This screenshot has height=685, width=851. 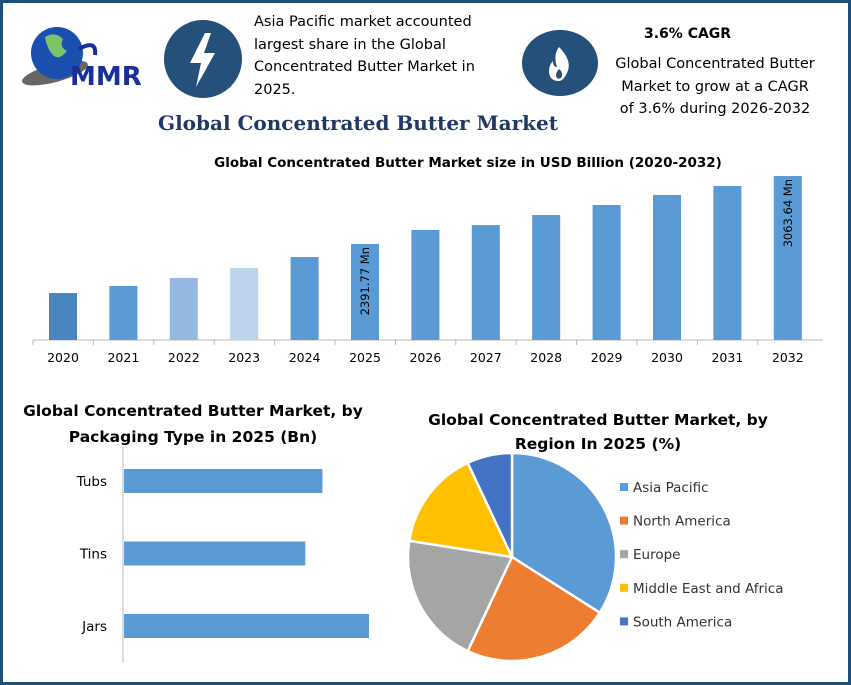 I want to click on bar-2026, so click(x=425, y=285).